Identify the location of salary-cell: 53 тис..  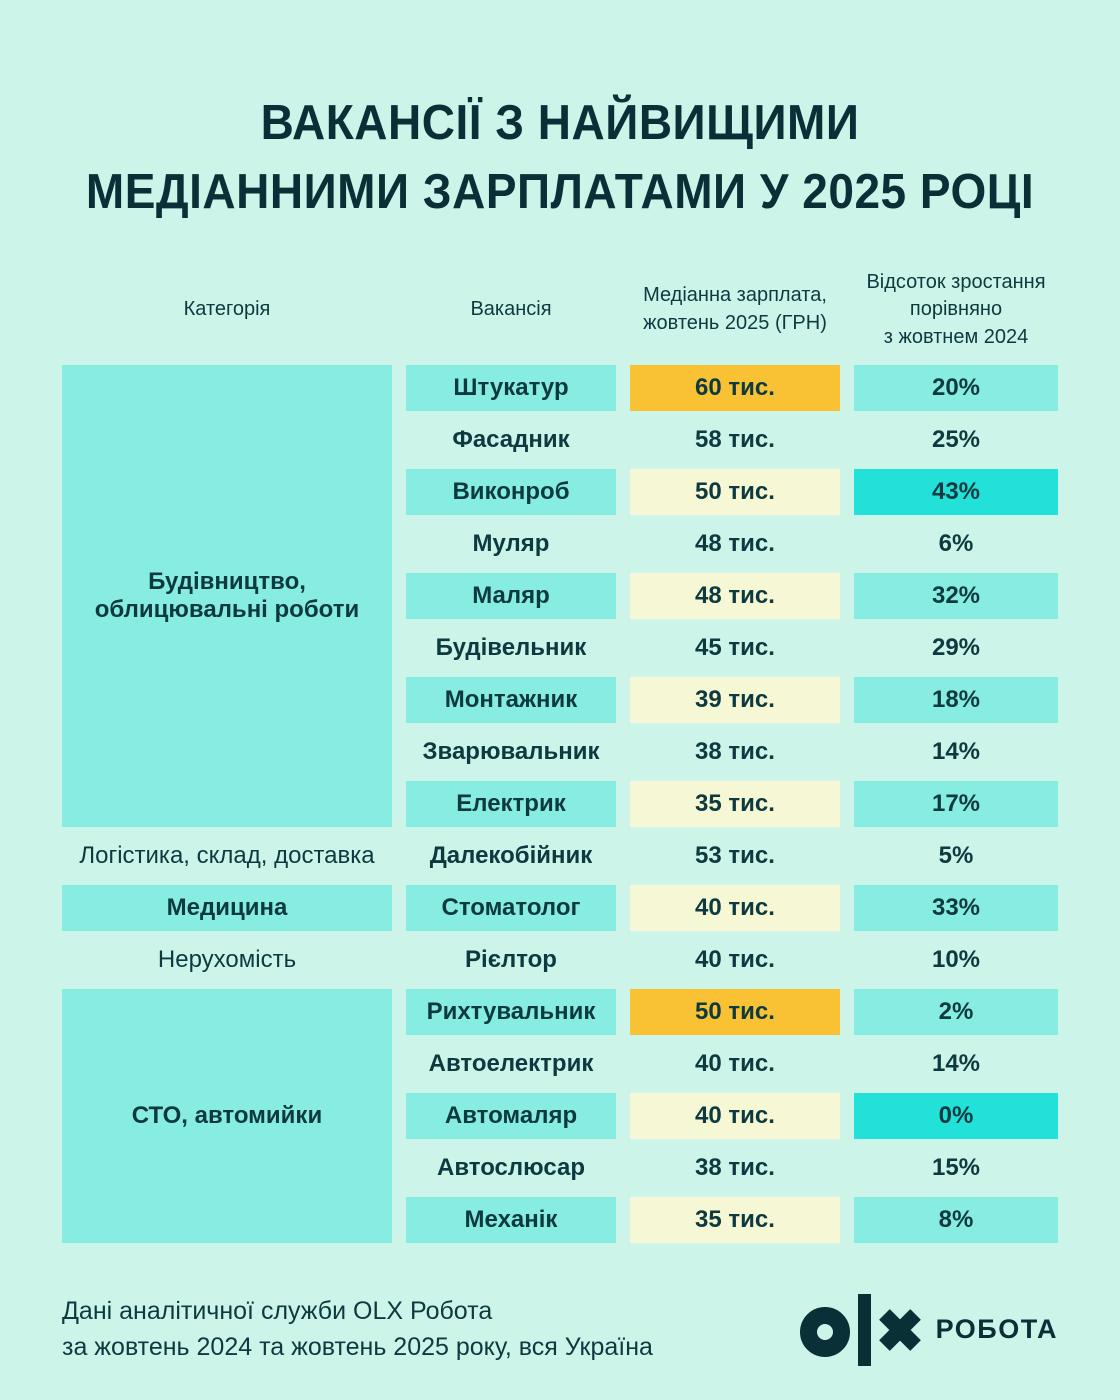
(735, 855).